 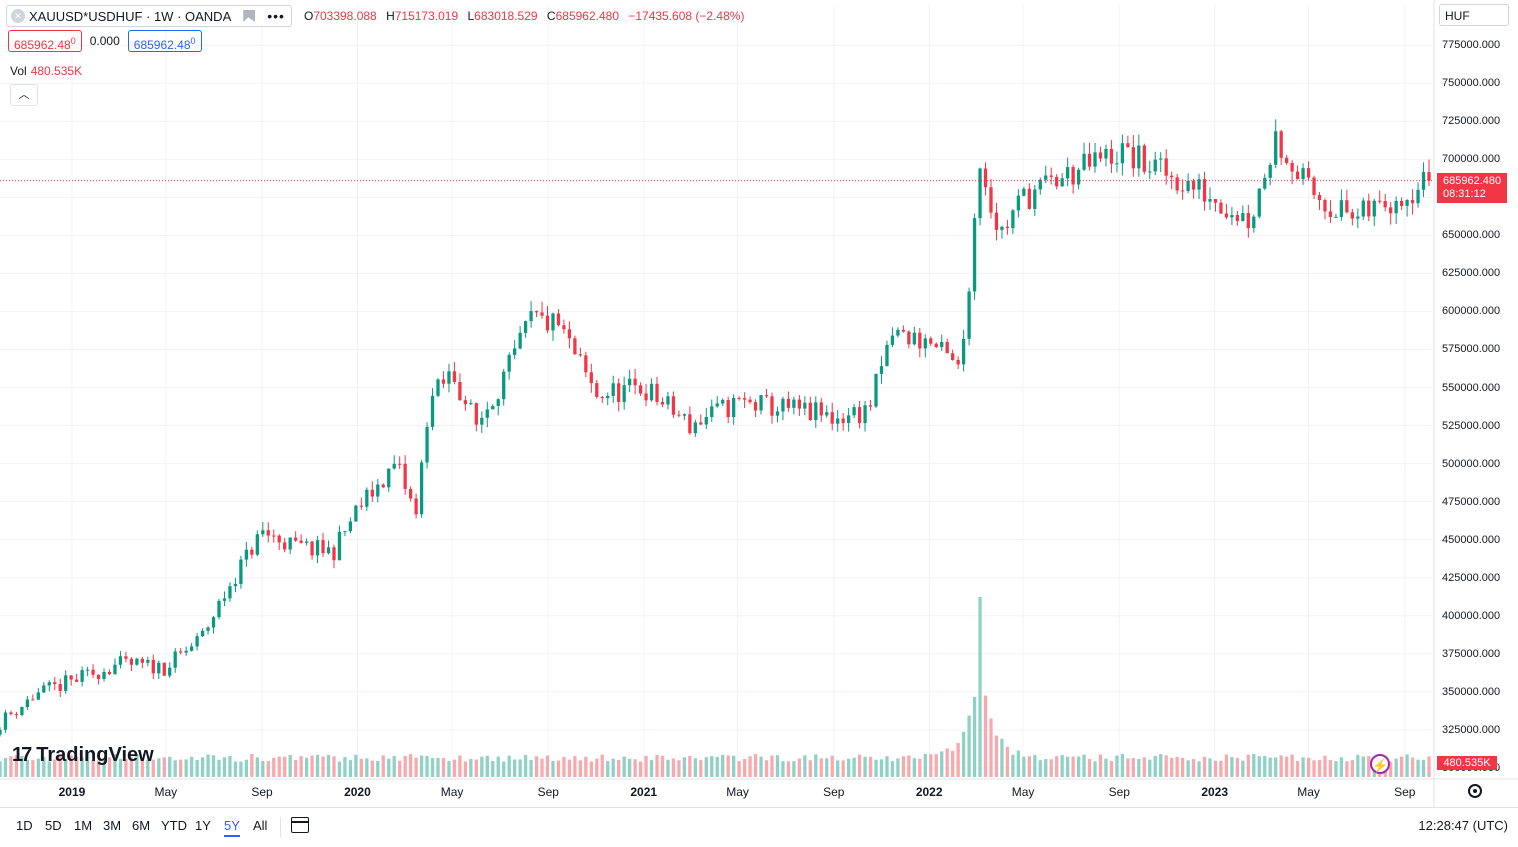 What do you see at coordinates (1475, 791) in the screenshot?
I see `gear-icon` at bounding box center [1475, 791].